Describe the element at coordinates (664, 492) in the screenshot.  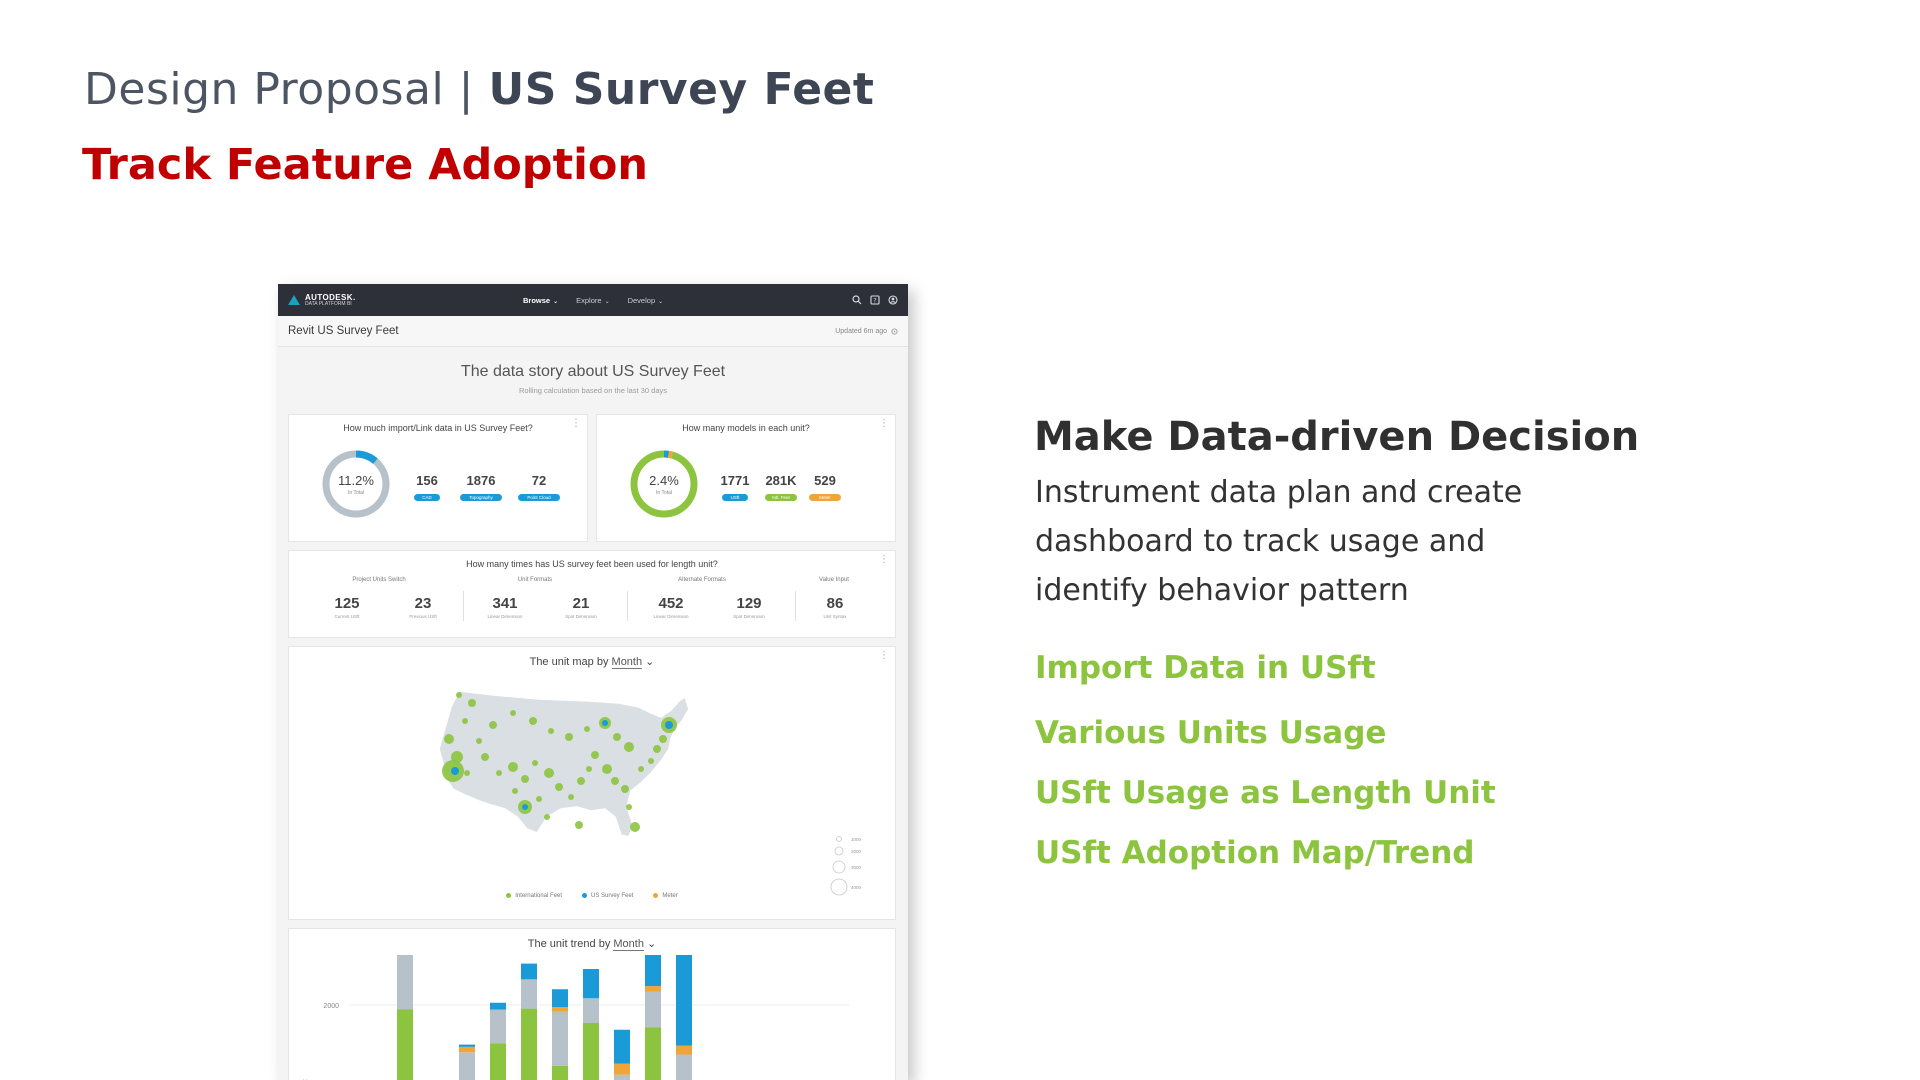
I see `models-donut-label: In Total` at that location.